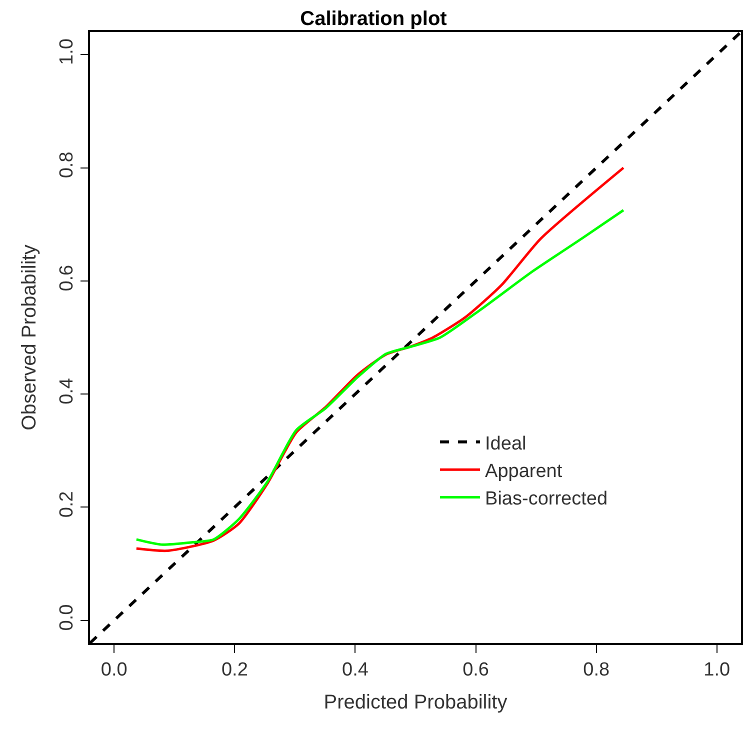  I want to click on x-tick-label: 0.8, so click(596, 670).